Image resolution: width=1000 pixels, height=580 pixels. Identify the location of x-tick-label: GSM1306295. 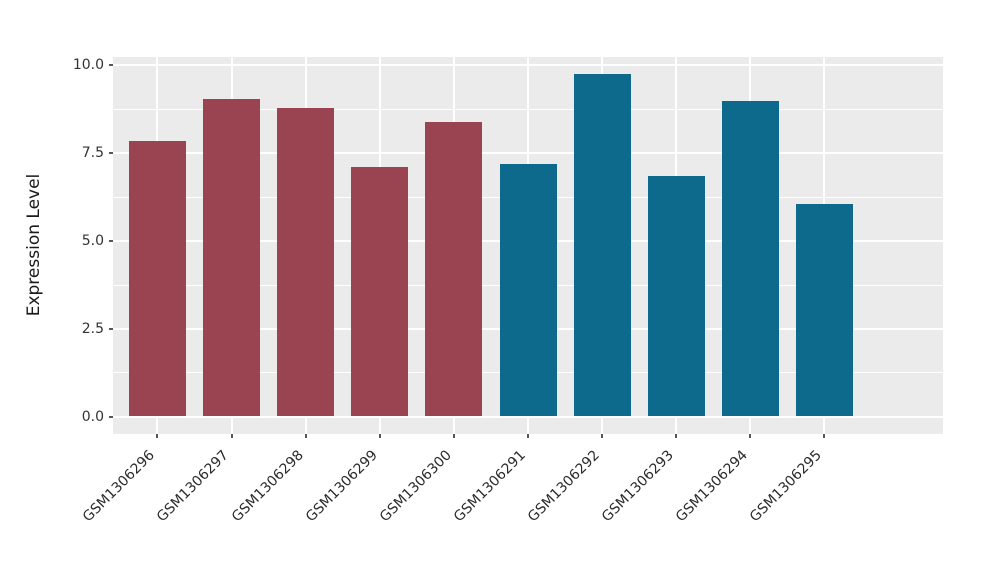
(702, 484).